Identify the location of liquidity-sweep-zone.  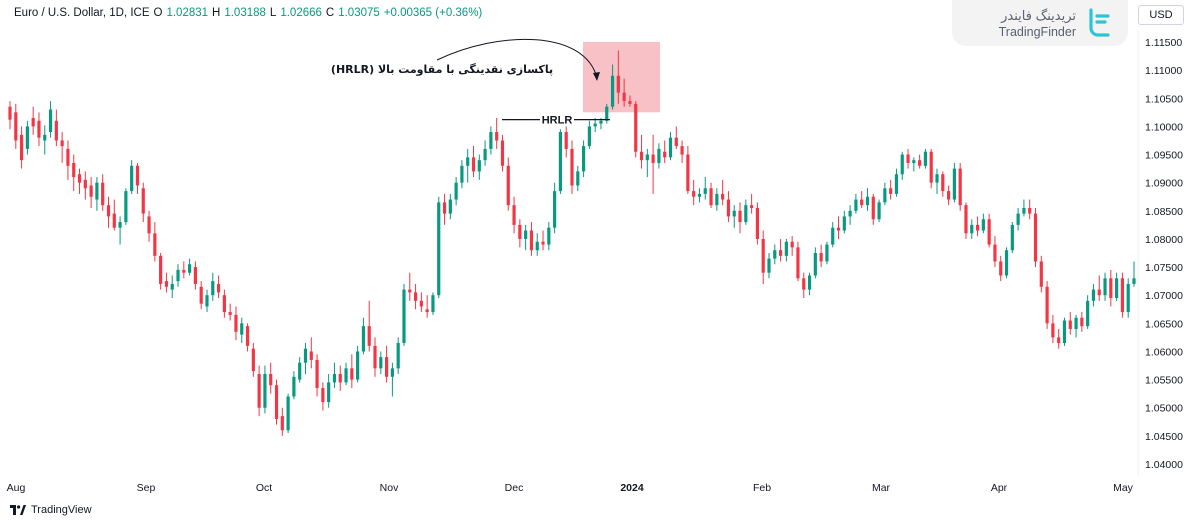
(621, 77).